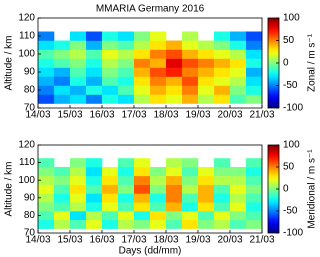 This screenshot has height=257, width=320. I want to click on x-tick-label: 16/03, so click(101, 115).